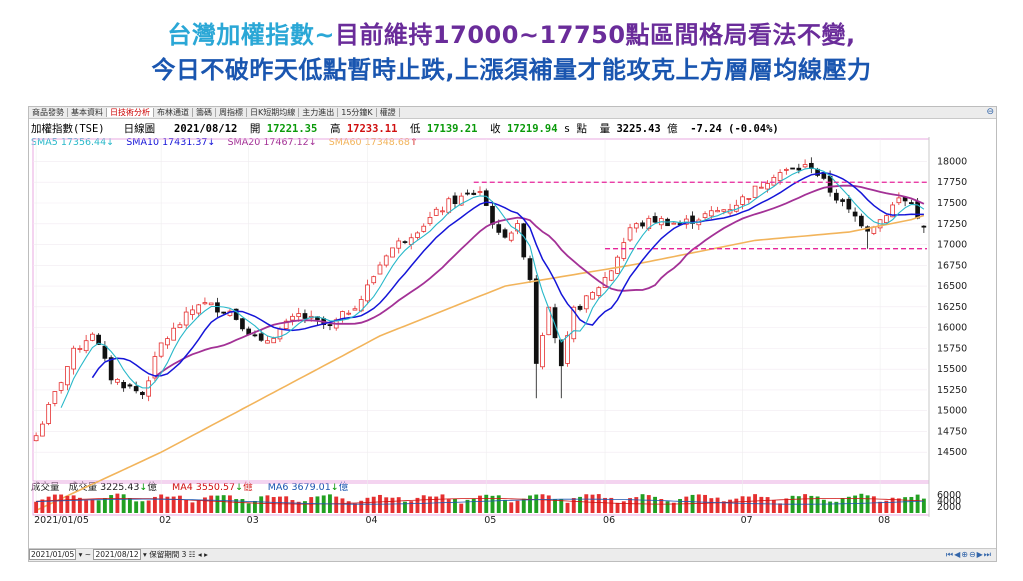  I want to click on quote-open-label: 開, so click(255, 129).